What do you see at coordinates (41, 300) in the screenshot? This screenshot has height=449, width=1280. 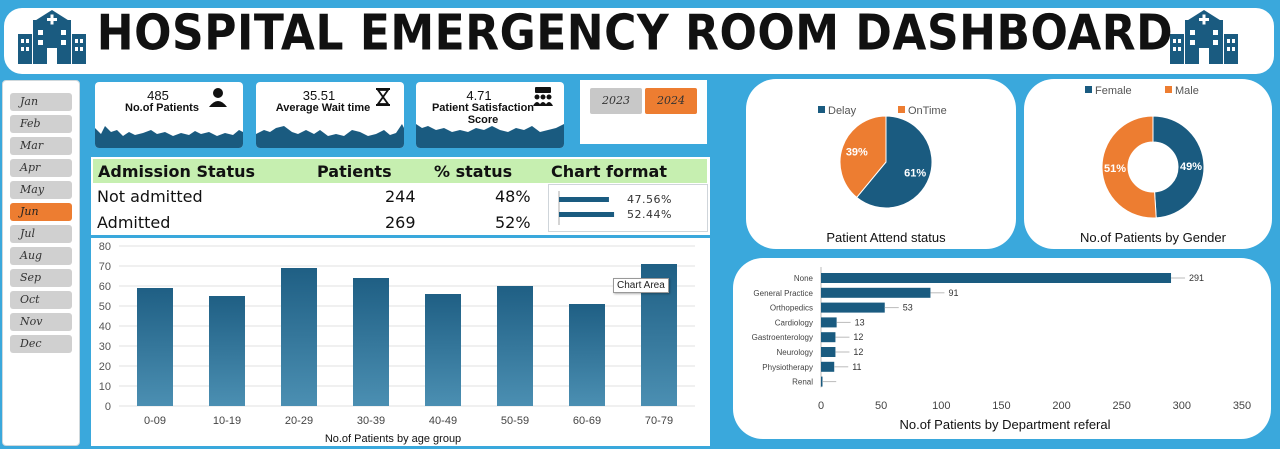 I see `month-button-oct: Oct` at bounding box center [41, 300].